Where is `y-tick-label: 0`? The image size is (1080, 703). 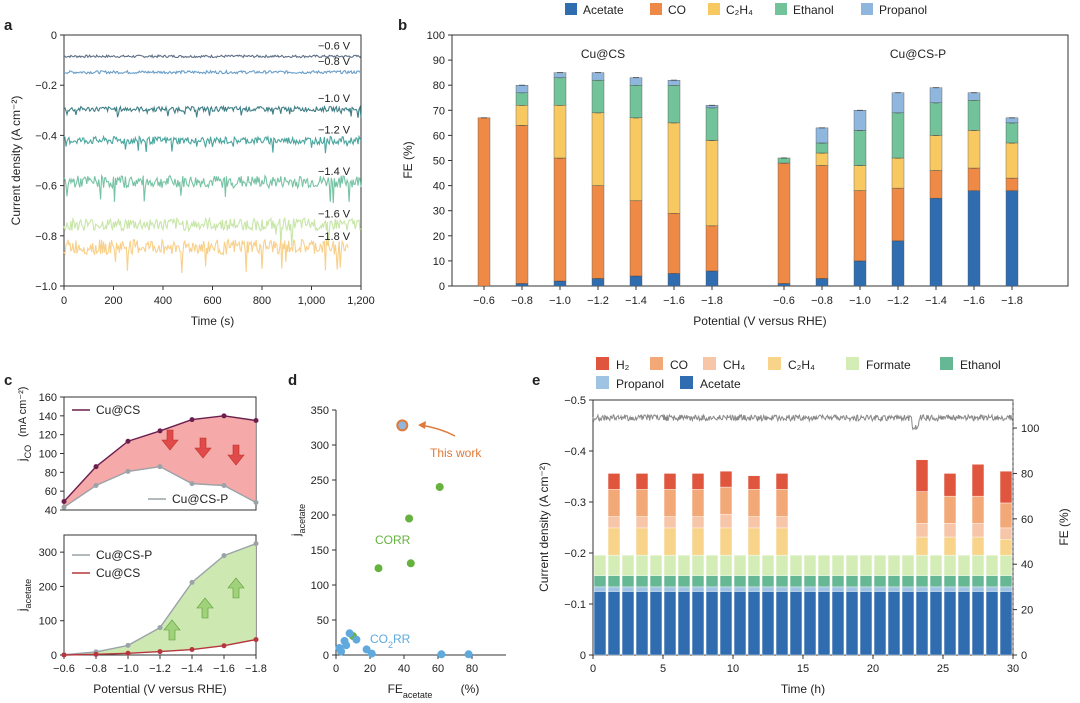 y-tick-label: 0 is located at coordinates (54, 656).